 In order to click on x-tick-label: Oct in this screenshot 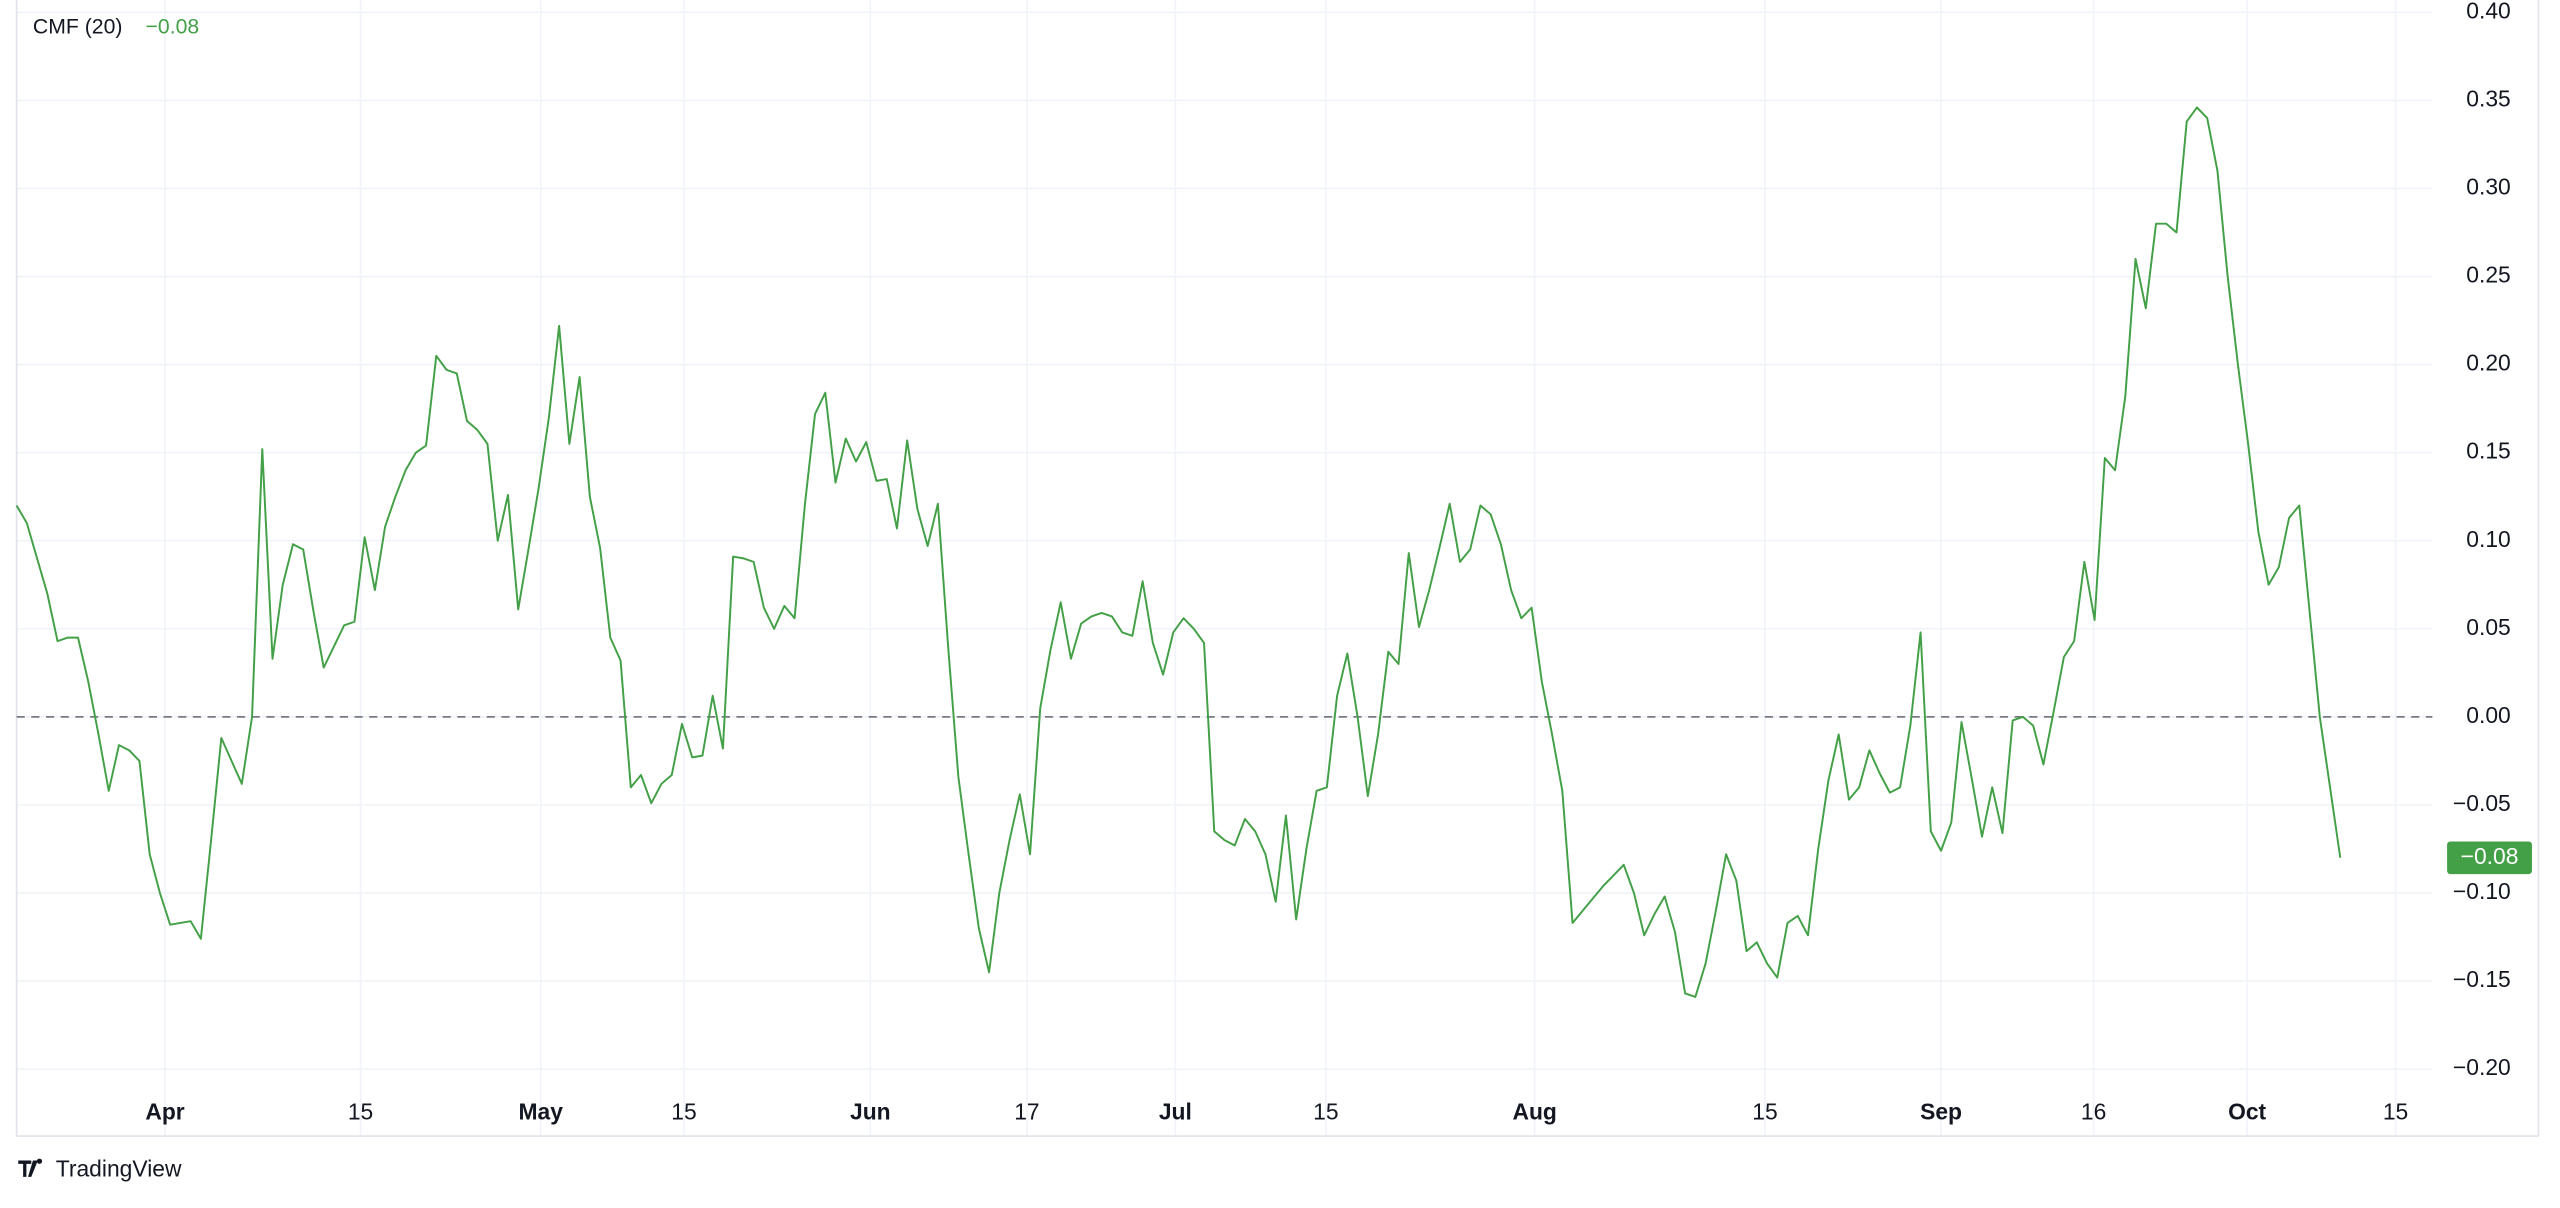, I will do `click(2247, 1111)`.